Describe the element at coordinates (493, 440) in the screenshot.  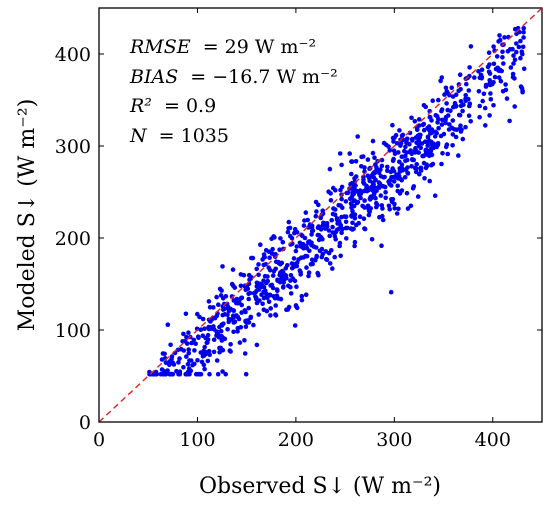
I see `x-tick-label: 400` at that location.